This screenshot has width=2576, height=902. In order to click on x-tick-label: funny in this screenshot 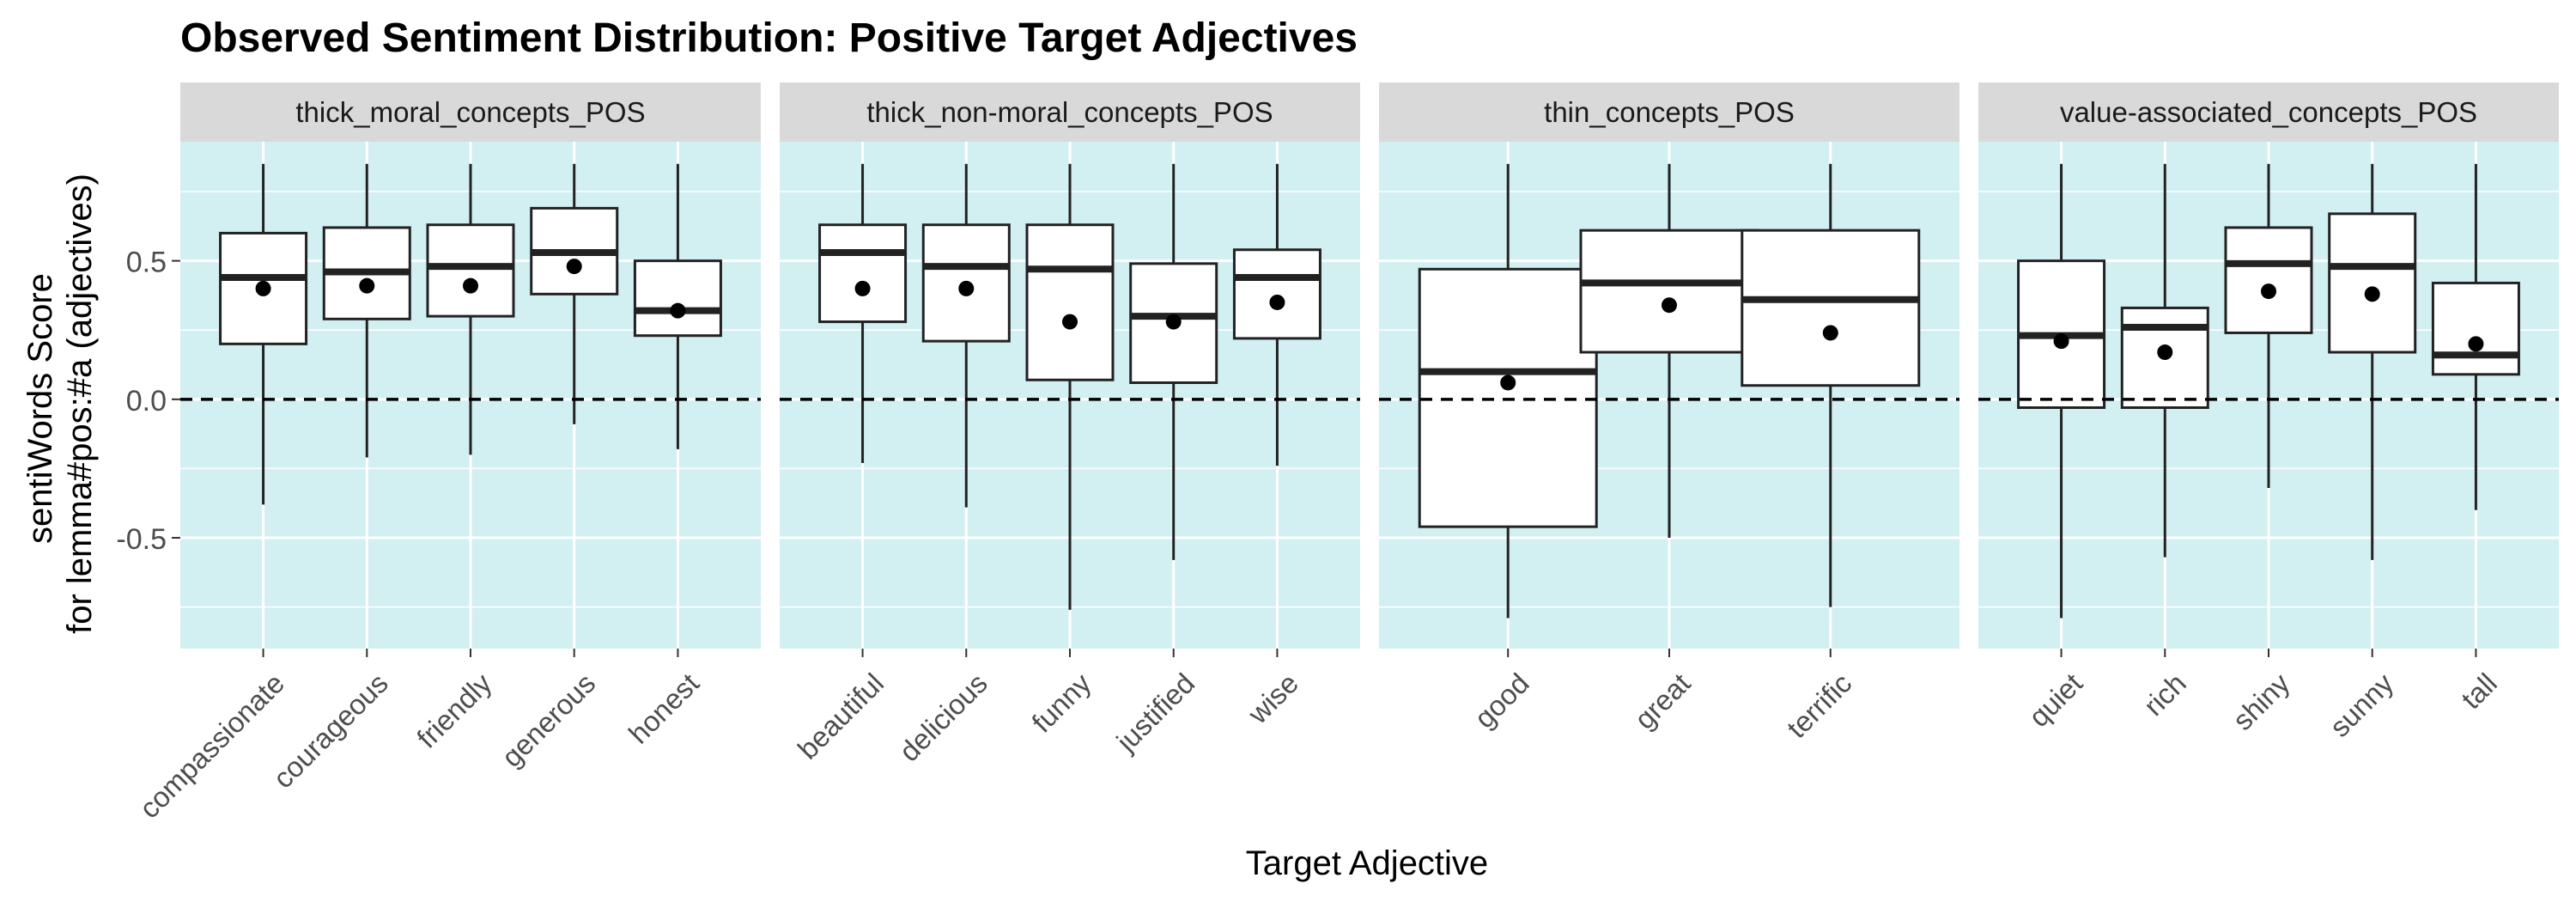, I will do `click(1061, 703)`.